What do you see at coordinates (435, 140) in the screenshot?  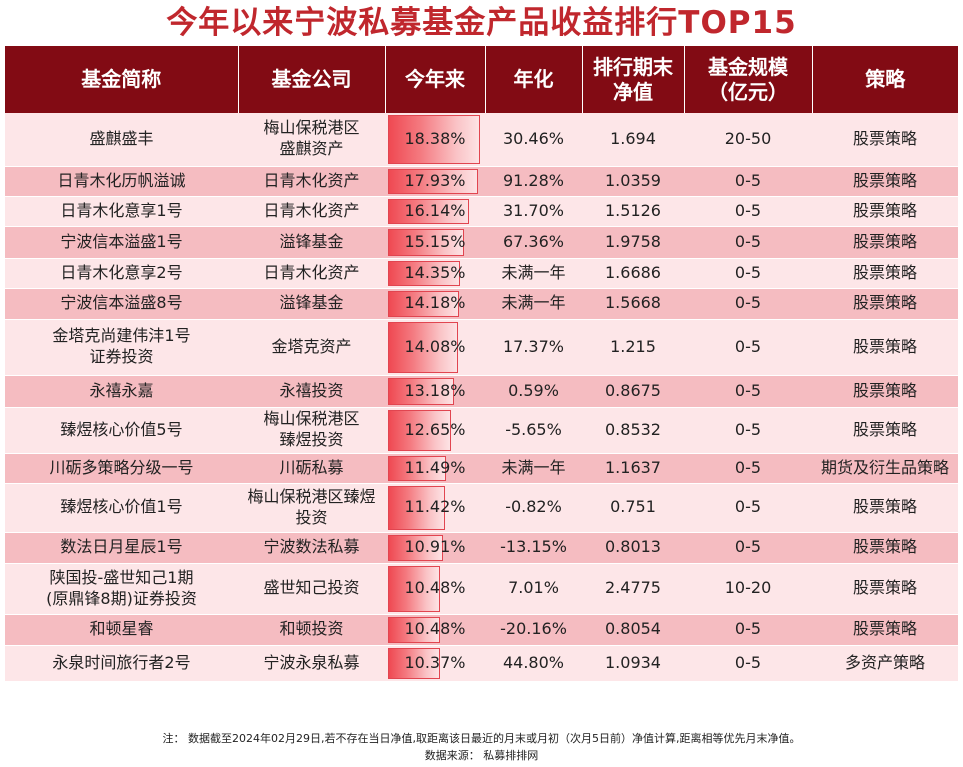 I see `ytd-return-cell: 18.38%` at bounding box center [435, 140].